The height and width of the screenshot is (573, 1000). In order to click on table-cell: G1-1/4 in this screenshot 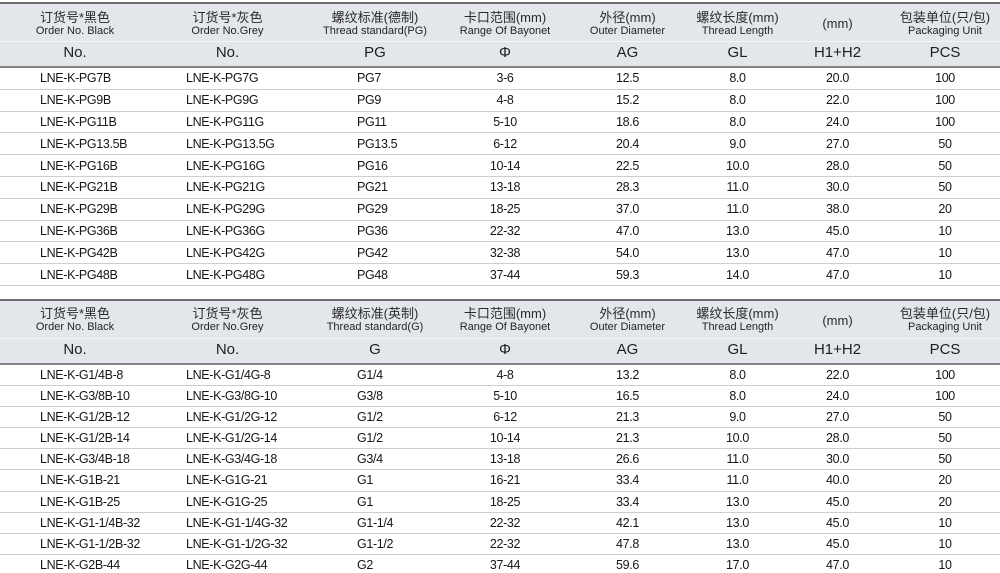, I will do `click(375, 522)`.